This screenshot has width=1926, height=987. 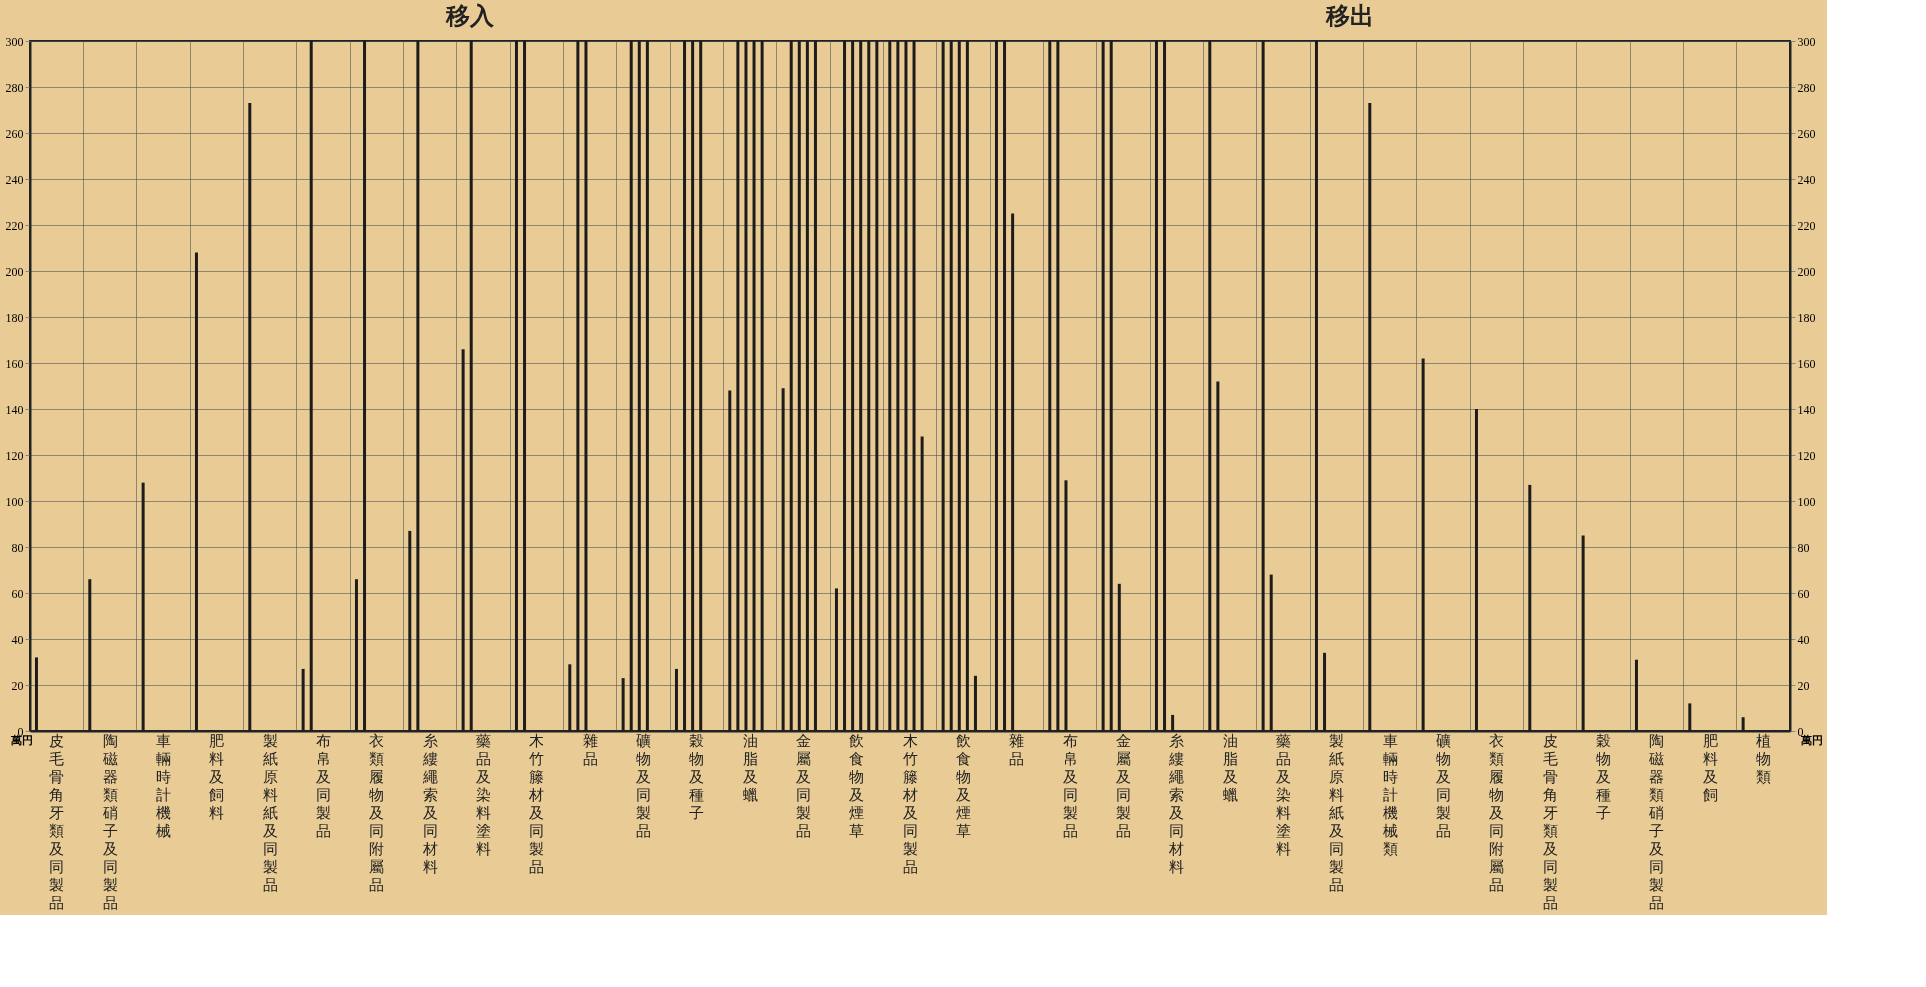 What do you see at coordinates (14, 225) in the screenshot?
I see `y-tick-label: 220` at bounding box center [14, 225].